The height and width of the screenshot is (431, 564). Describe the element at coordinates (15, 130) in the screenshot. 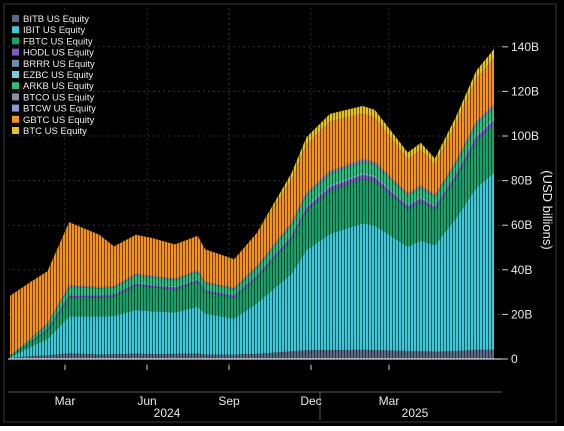

I see `legend-swatch-btc` at that location.